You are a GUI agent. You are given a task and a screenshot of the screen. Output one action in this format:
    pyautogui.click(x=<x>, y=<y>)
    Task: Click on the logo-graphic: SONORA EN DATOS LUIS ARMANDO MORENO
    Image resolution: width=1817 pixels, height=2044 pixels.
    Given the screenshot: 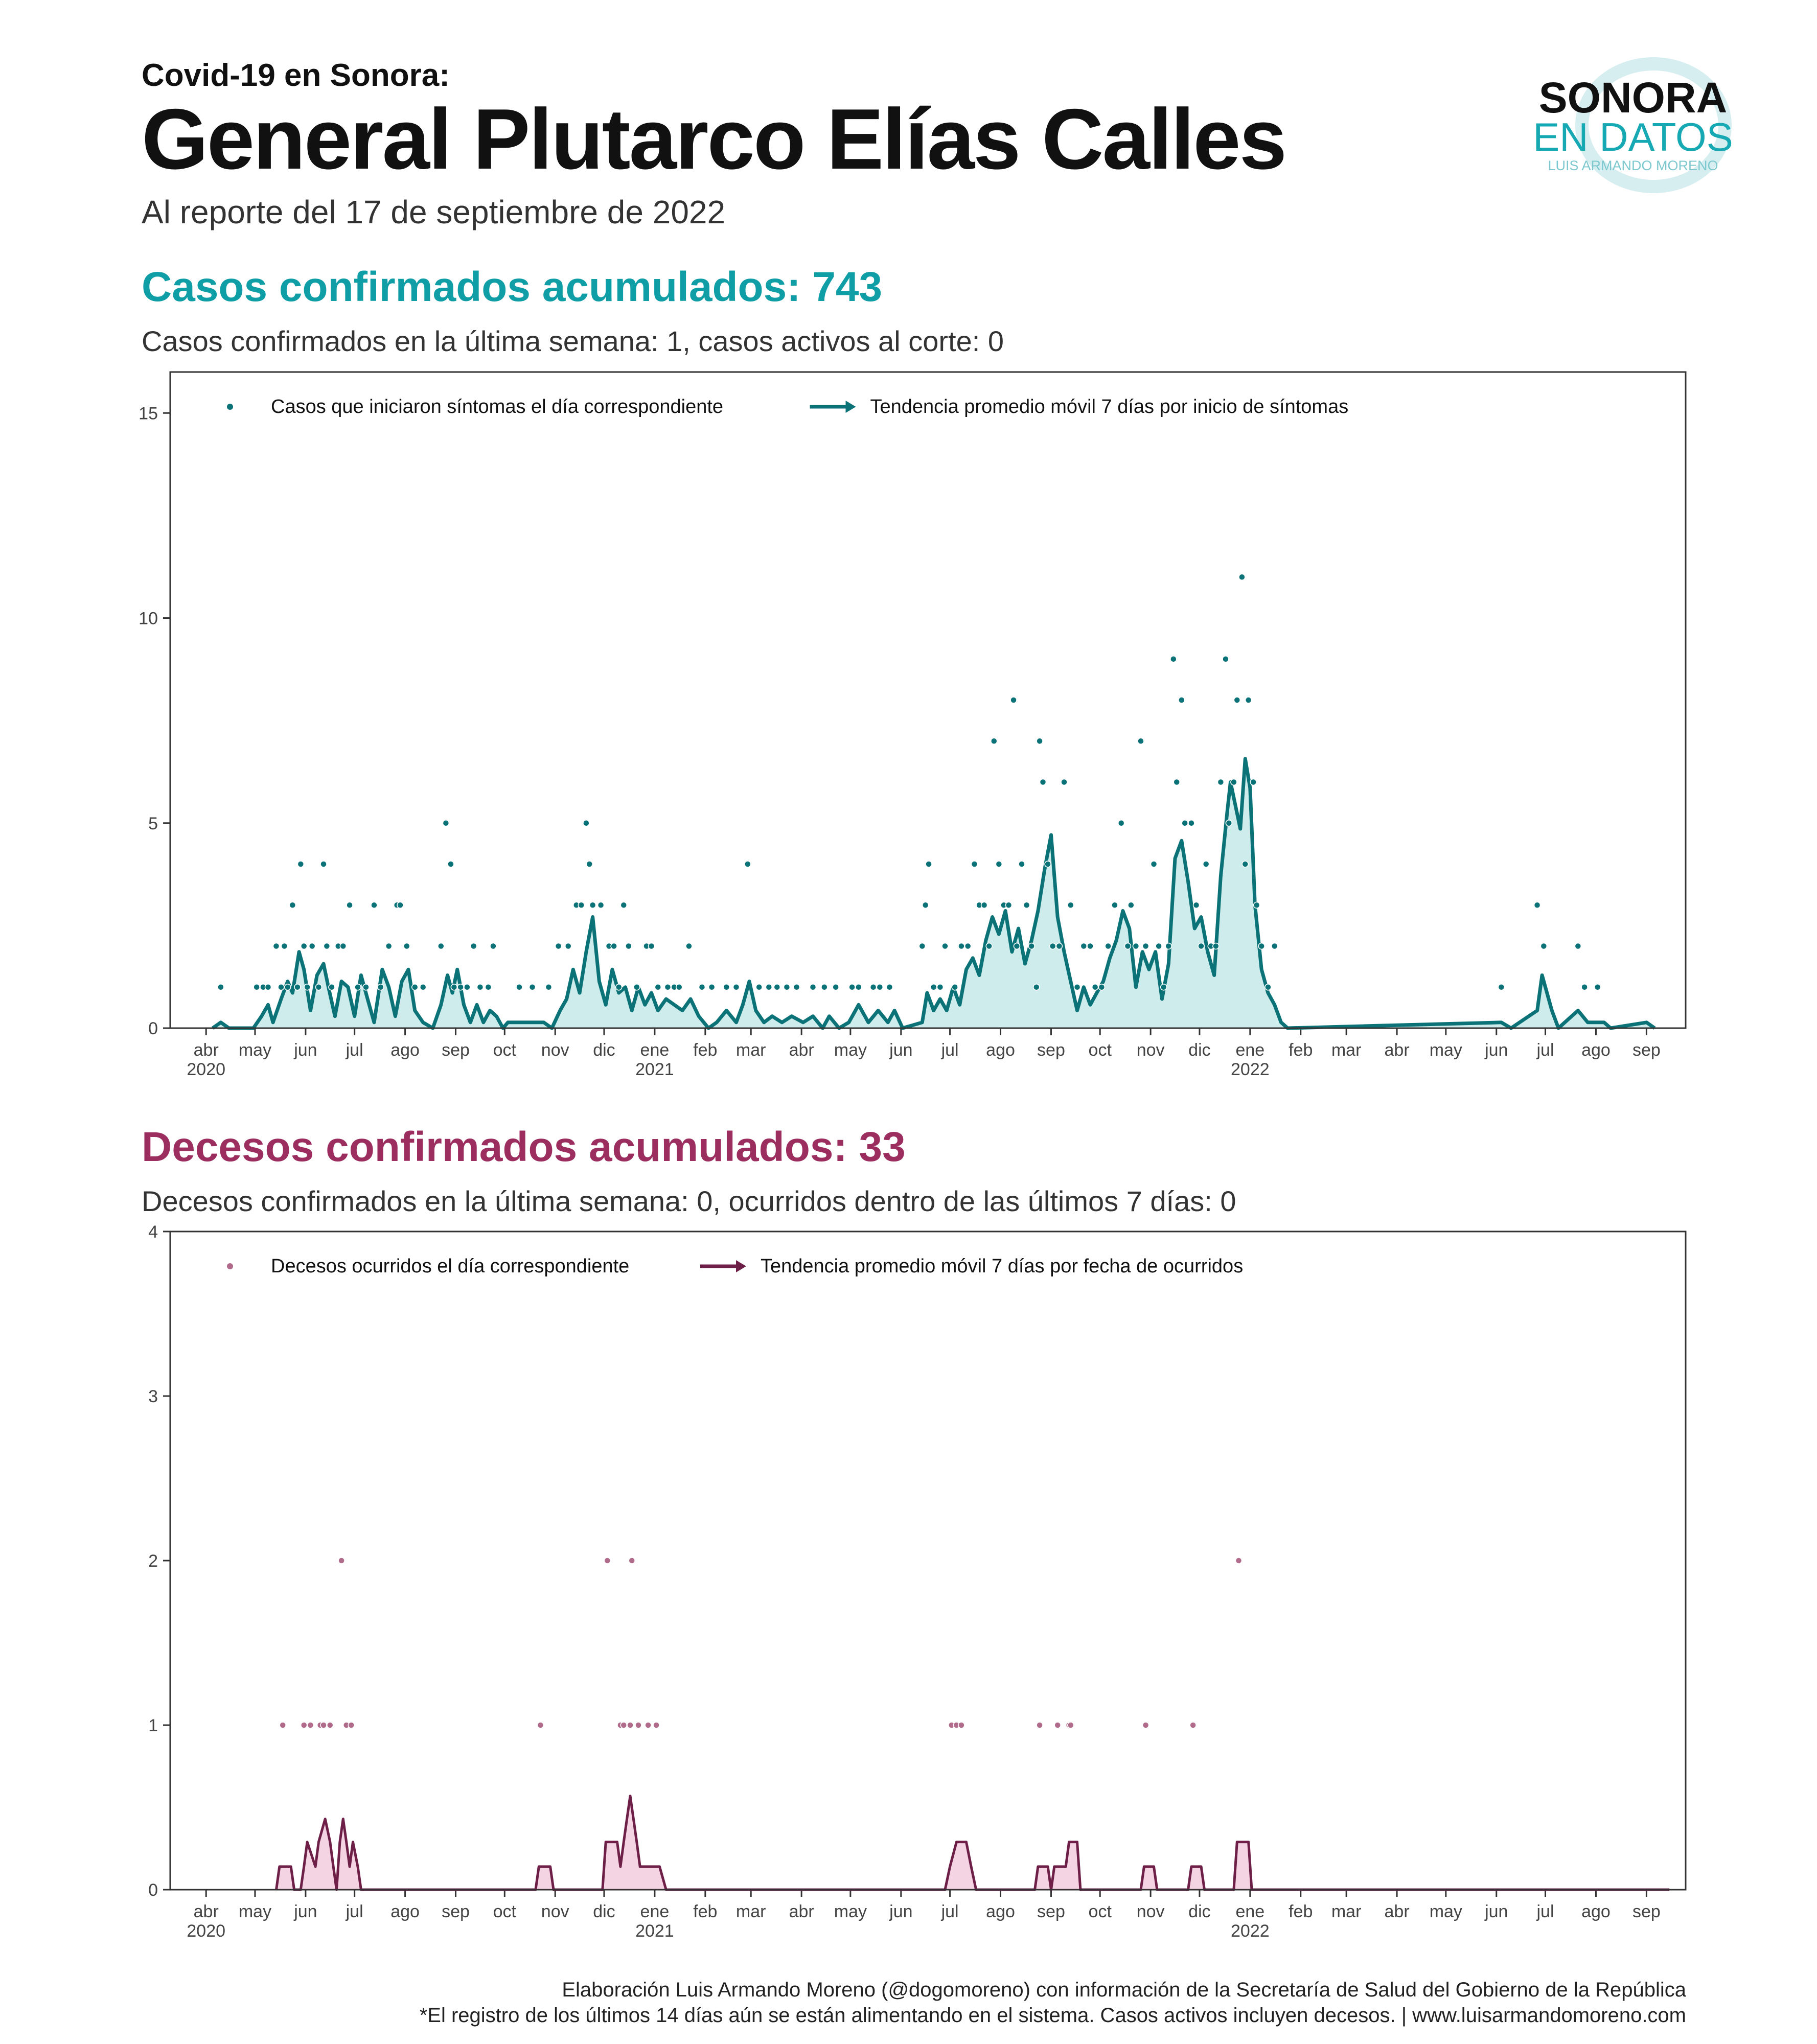 What is the action you would take?
    pyautogui.click(x=1633, y=125)
    